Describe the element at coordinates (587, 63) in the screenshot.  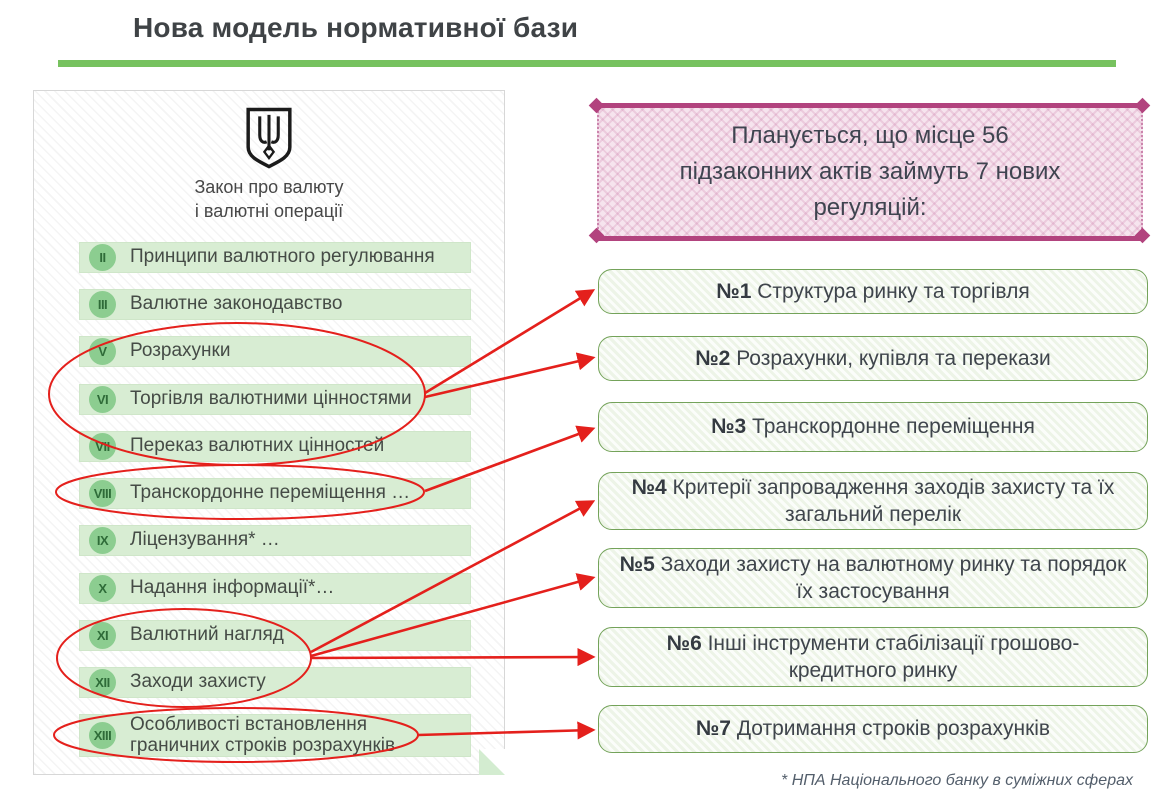
I see `title-underline` at that location.